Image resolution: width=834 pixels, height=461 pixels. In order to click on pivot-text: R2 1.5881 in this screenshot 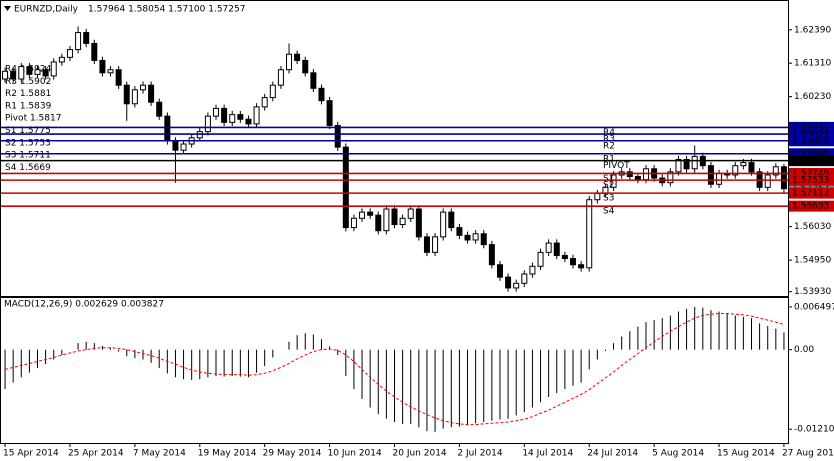, I will do `click(28, 94)`.